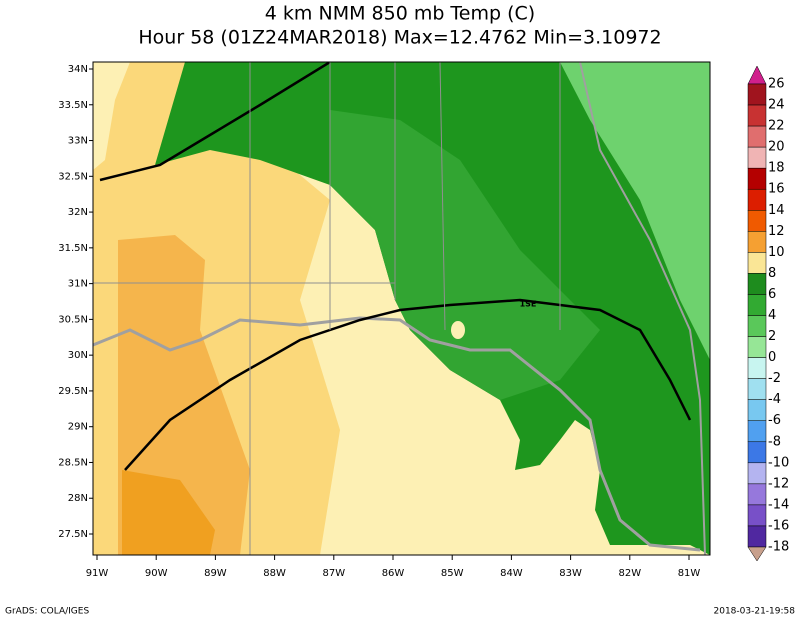 This screenshot has height=622, width=800. I want to click on lat-label: 28N, so click(78, 498).